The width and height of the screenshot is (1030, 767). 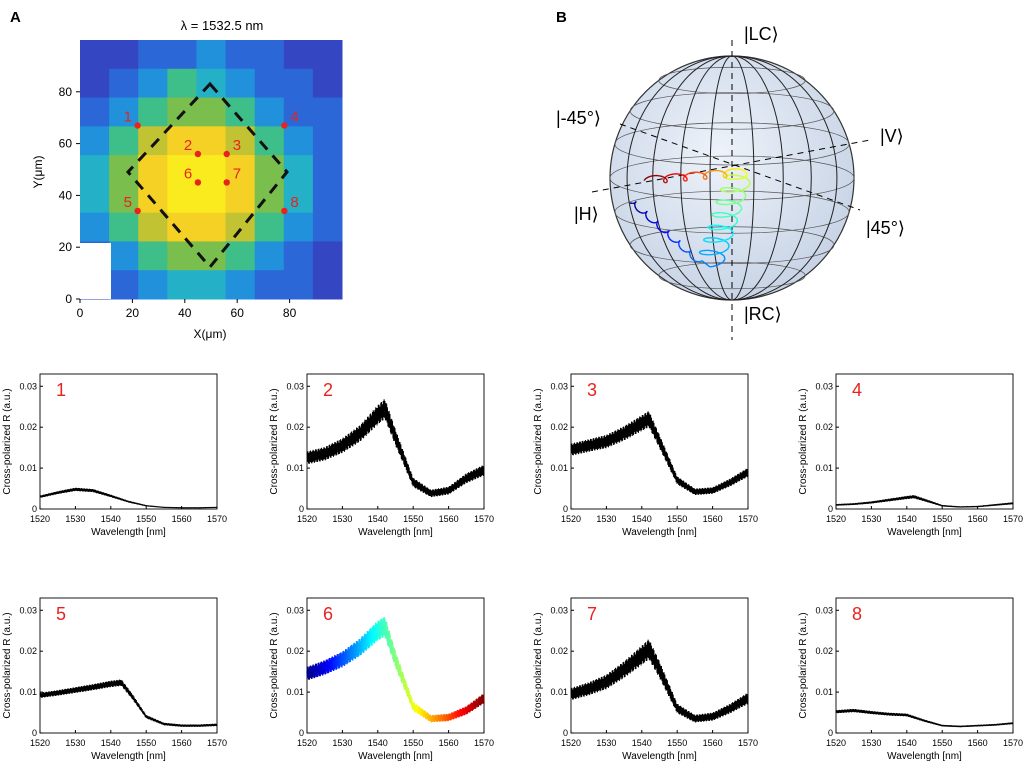 What do you see at coordinates (188, 173) in the screenshot?
I see `sample-point-label: 6` at bounding box center [188, 173].